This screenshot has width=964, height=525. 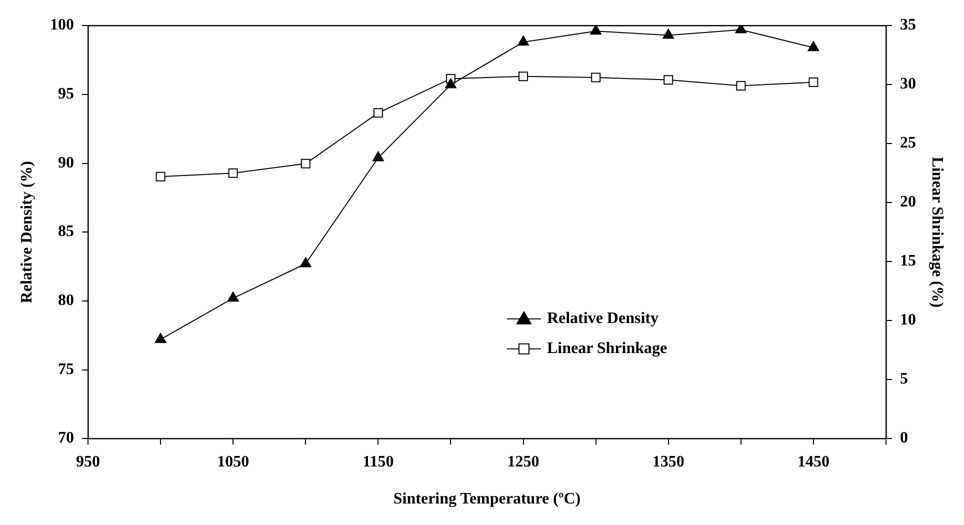 What do you see at coordinates (27, 232) in the screenshot?
I see `y-axis-title: Relative Density (%)` at bounding box center [27, 232].